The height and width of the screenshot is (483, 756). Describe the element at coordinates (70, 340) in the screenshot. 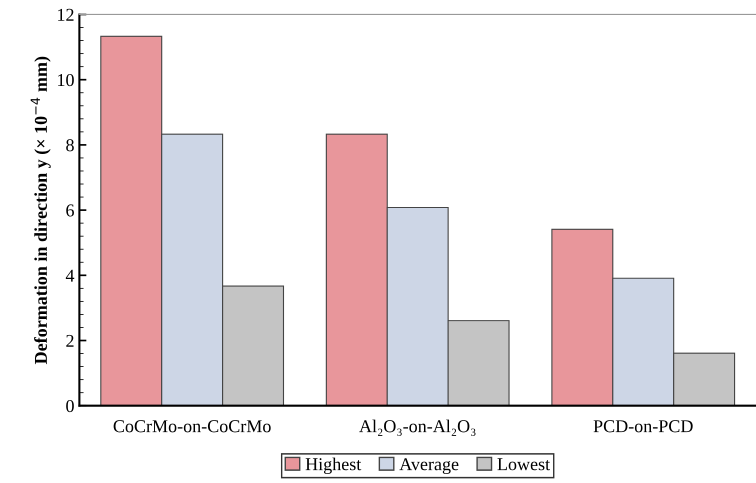

I see `y-tick-label: 2` at that location.